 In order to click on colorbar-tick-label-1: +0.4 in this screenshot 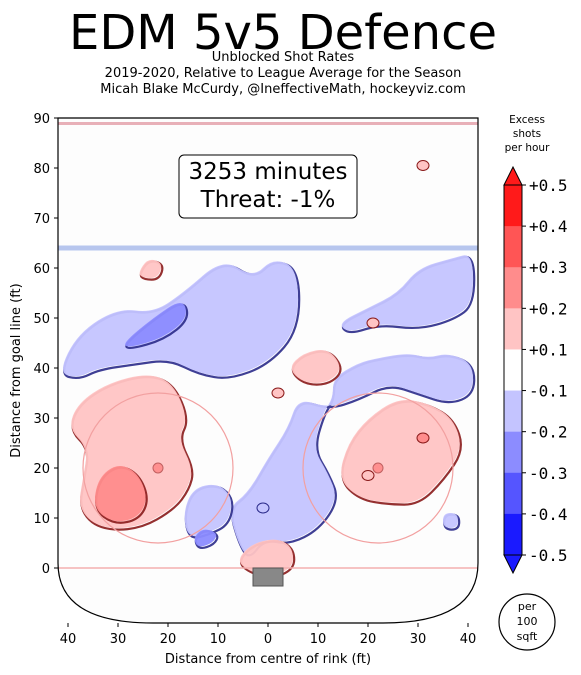, I will do `click(548, 226)`.